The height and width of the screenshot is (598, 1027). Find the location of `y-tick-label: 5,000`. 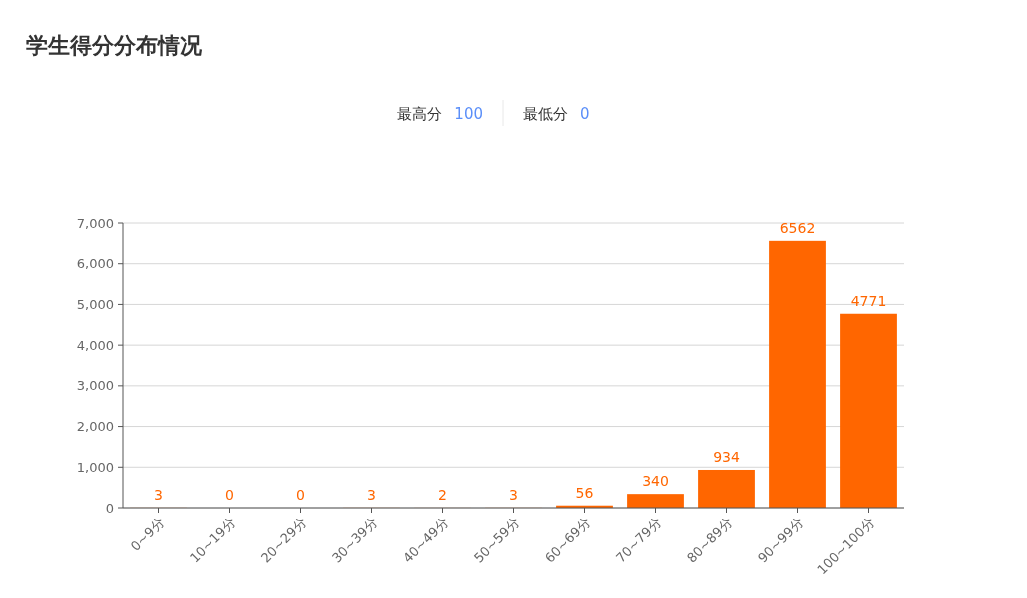

y-tick-label: 5,000 is located at coordinates (95, 304).